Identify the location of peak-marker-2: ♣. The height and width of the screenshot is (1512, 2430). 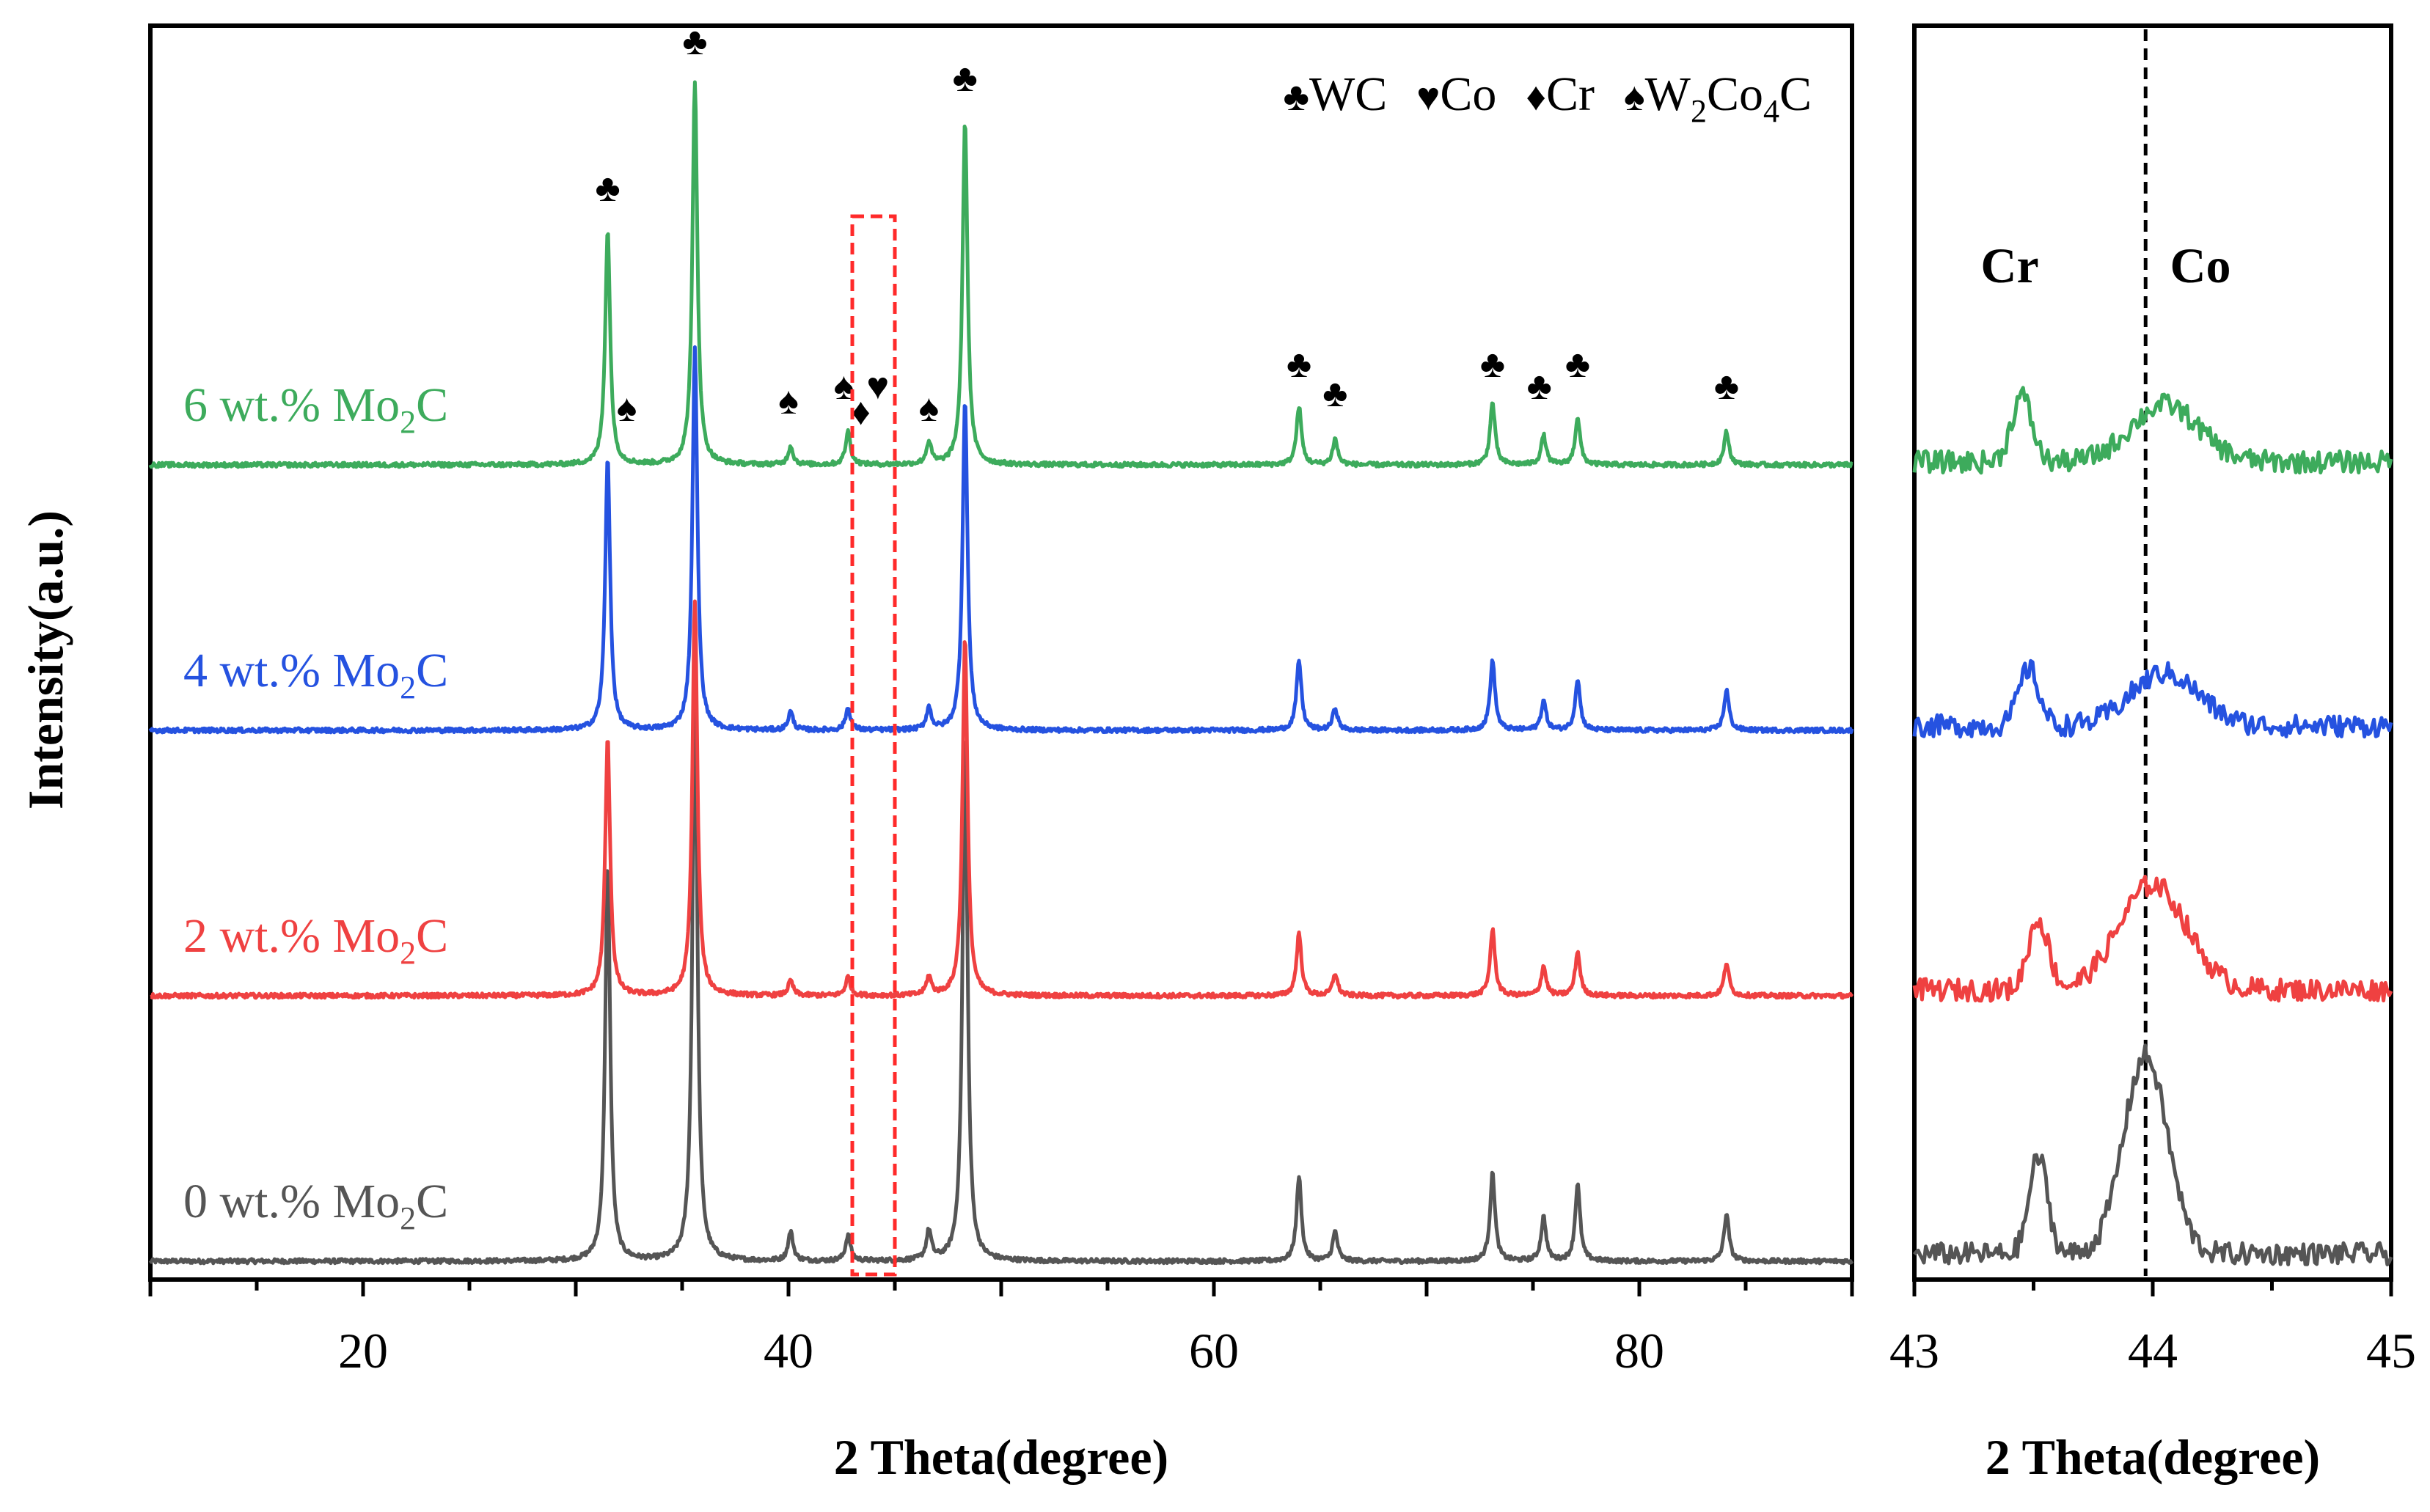
(694, 42).